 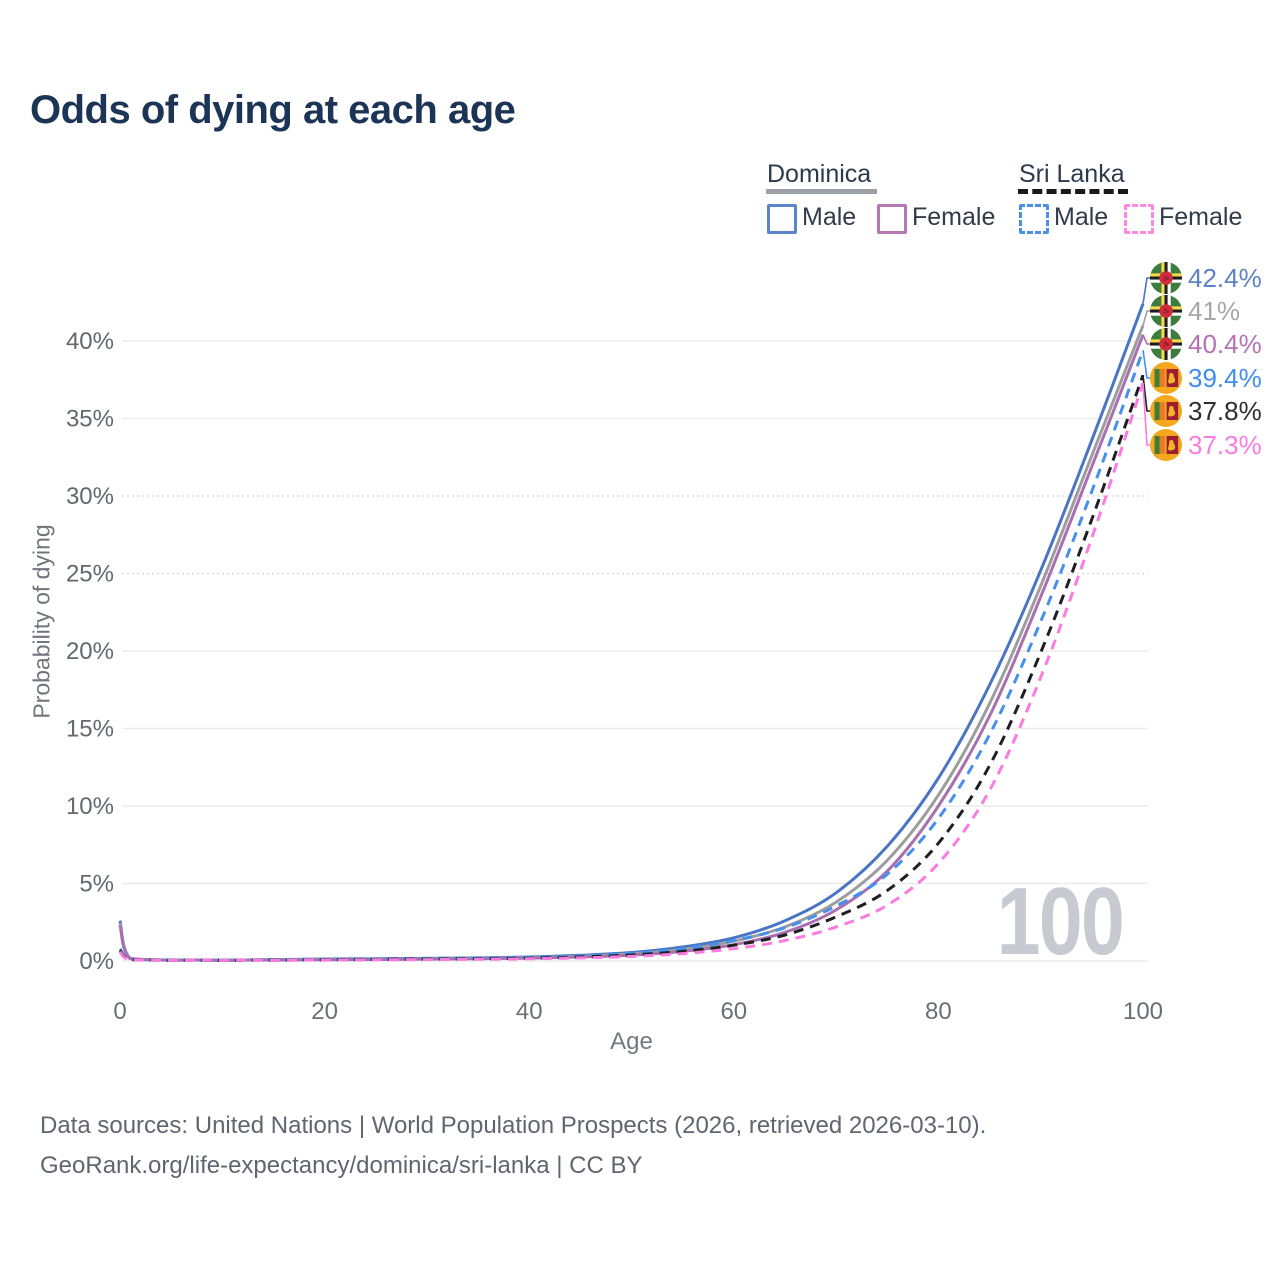 I want to click on end-value-label: 40.4%, so click(x=1225, y=344).